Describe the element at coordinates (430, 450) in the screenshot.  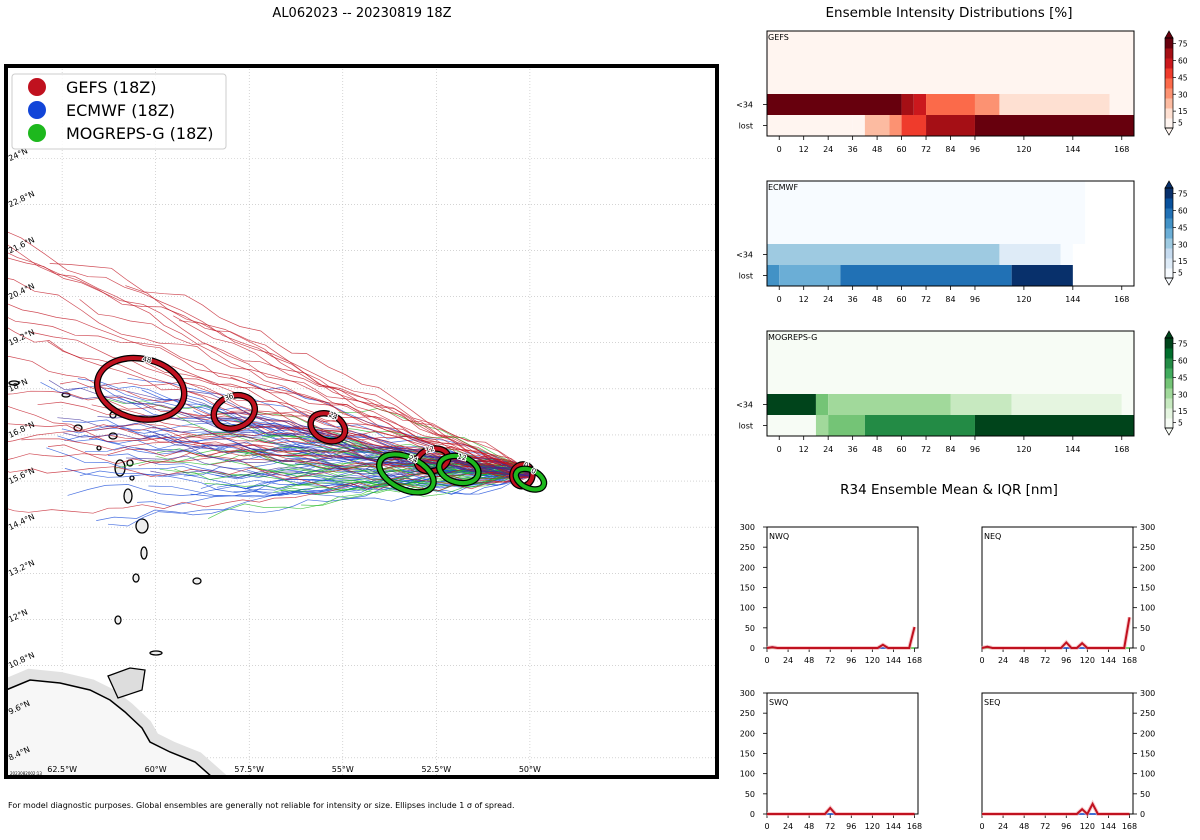
I see `ellipse-label: 12` at that location.